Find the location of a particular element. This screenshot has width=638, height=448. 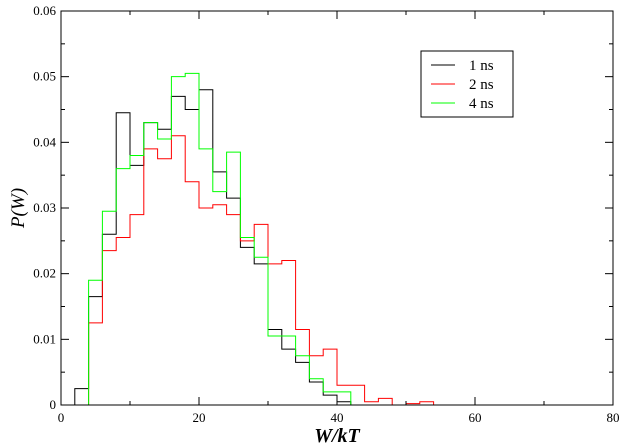

x-tick-label: 40 is located at coordinates (337, 417).